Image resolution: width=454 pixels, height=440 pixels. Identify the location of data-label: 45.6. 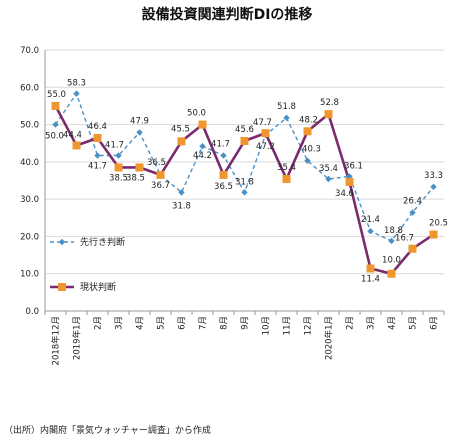
(244, 130).